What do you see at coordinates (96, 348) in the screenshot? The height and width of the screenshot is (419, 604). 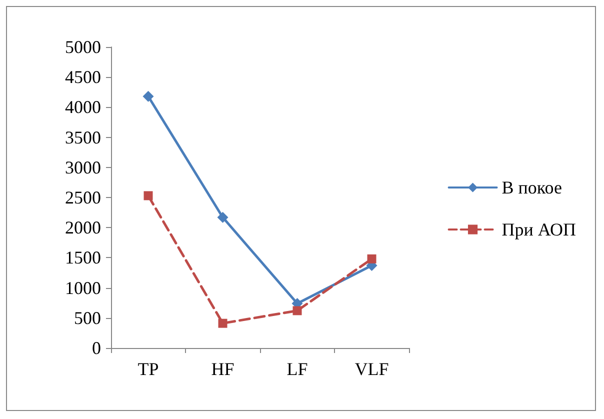 I see `y-tick-label: 0` at bounding box center [96, 348].